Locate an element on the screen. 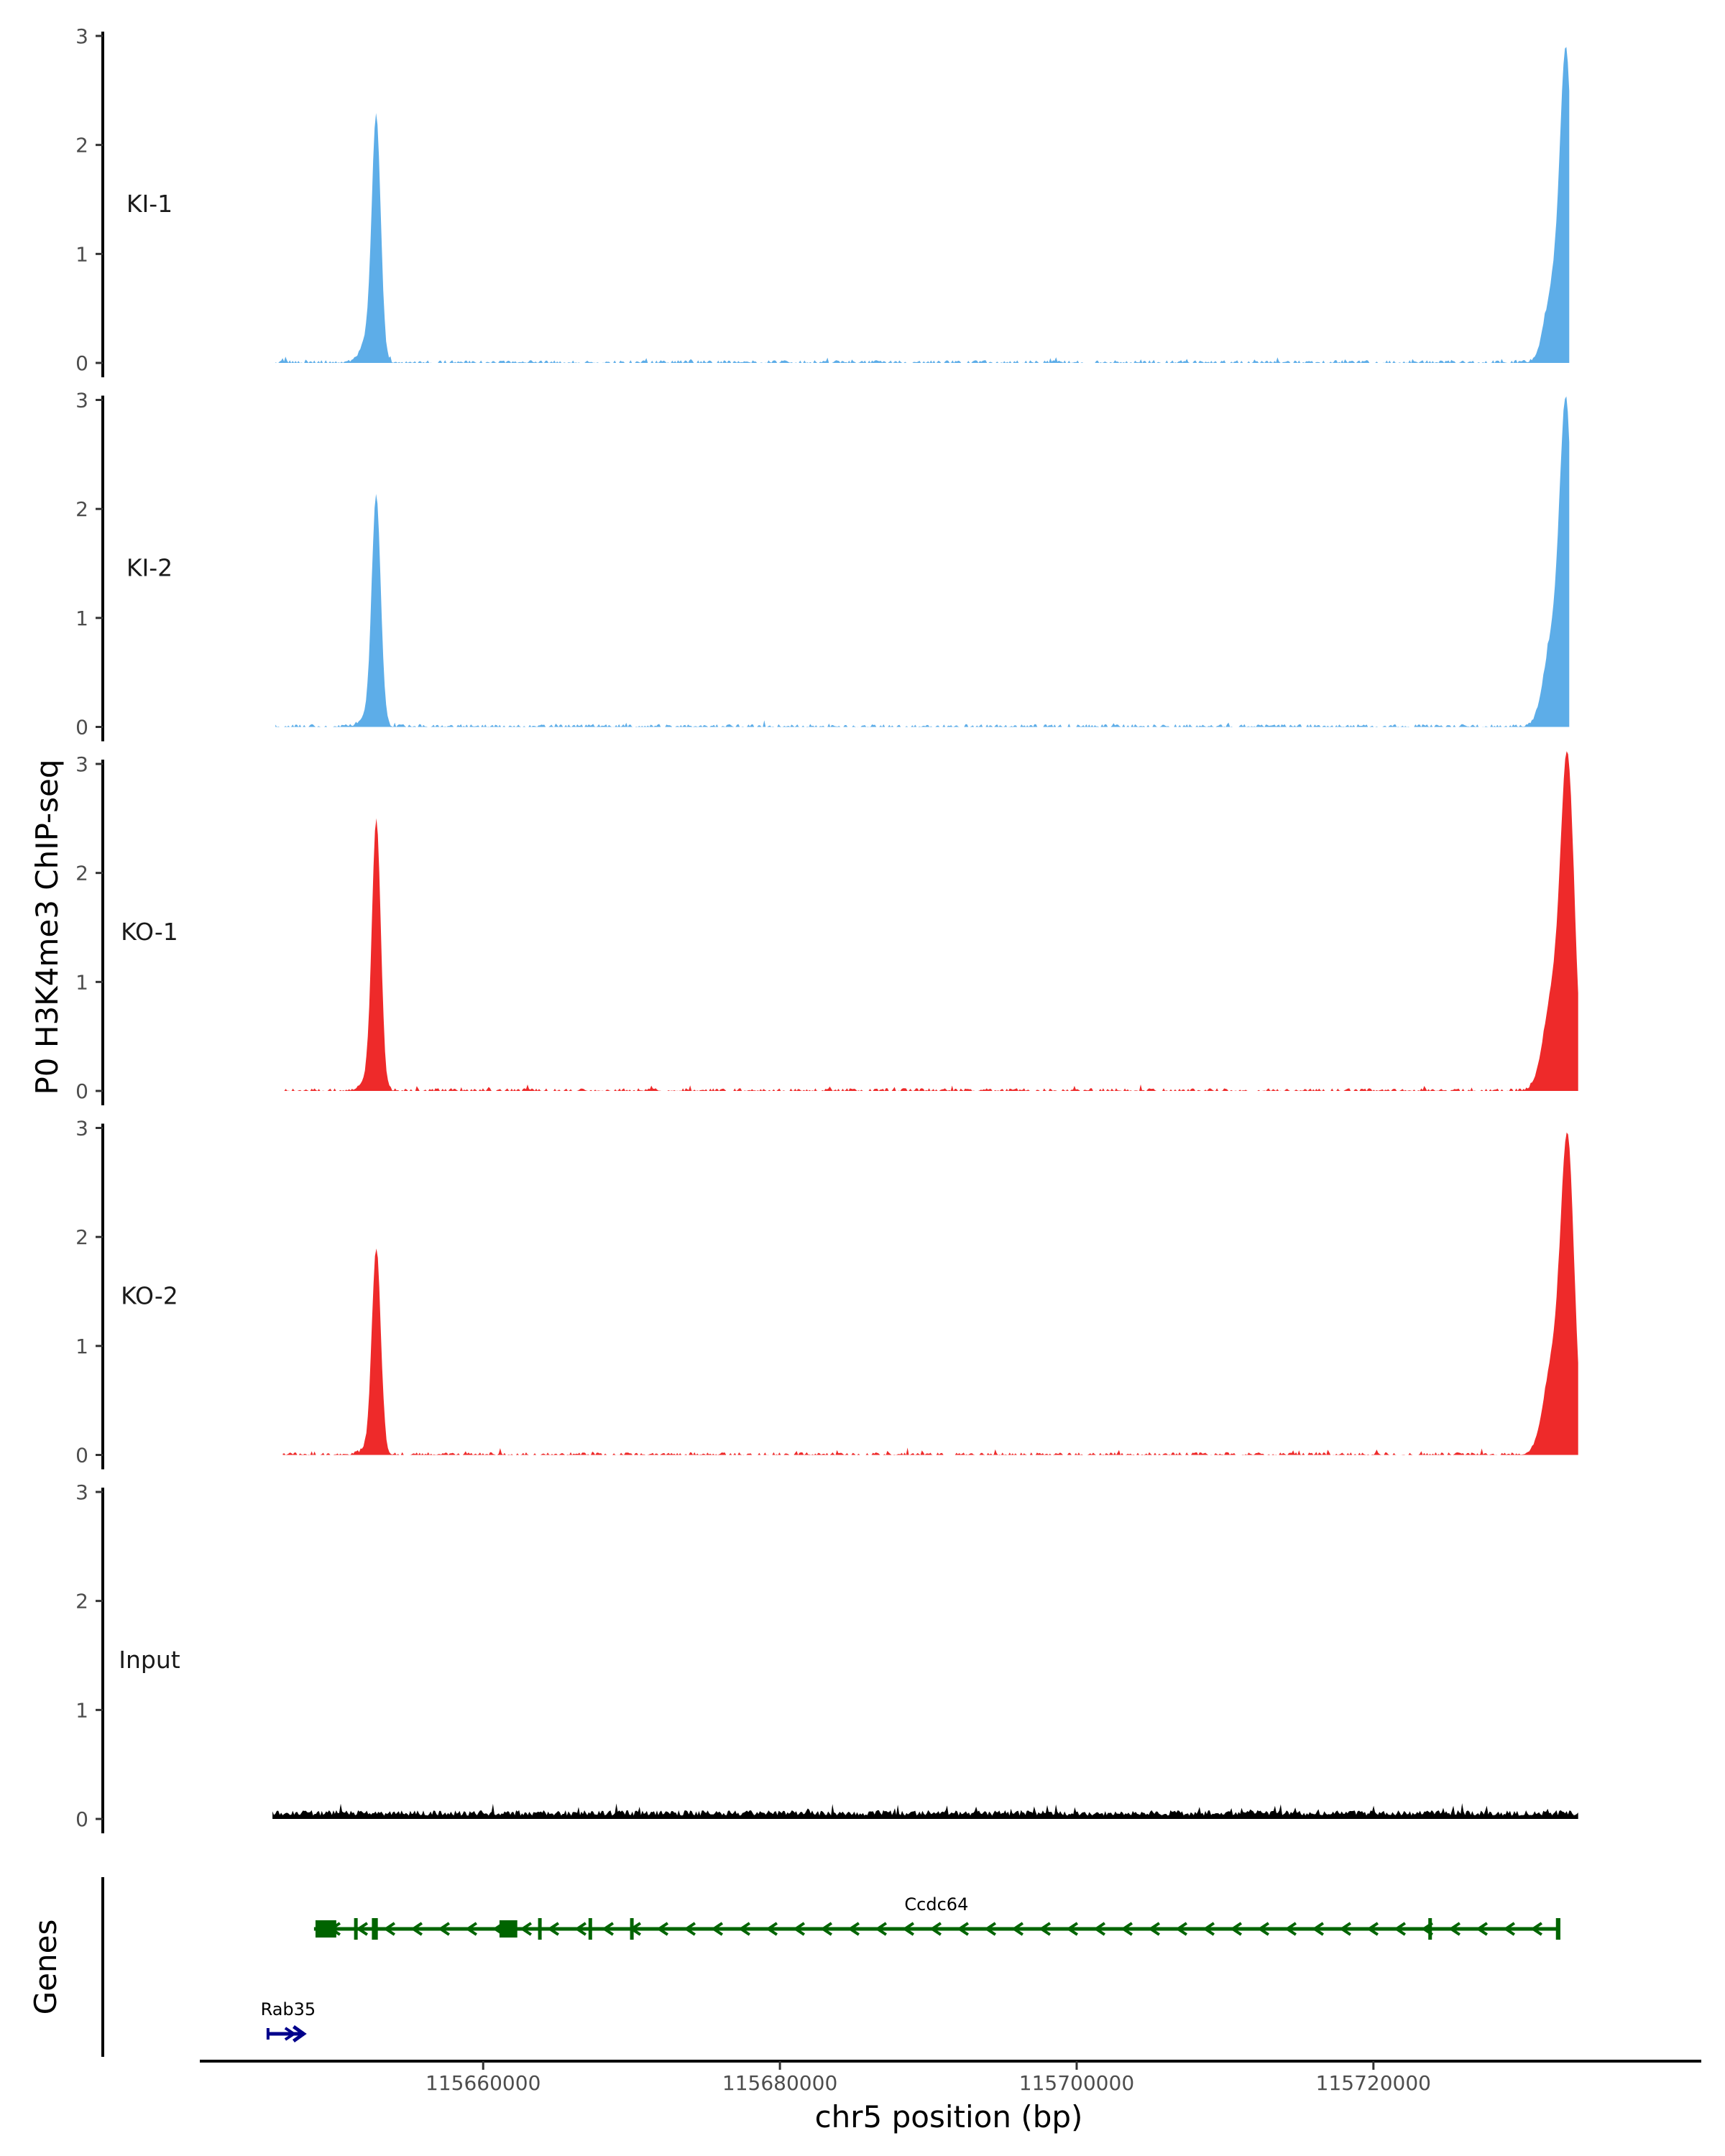 The image size is (1725, 2156). track-ki-2: 0 1 2 3 KI-2 is located at coordinates (822, 565).